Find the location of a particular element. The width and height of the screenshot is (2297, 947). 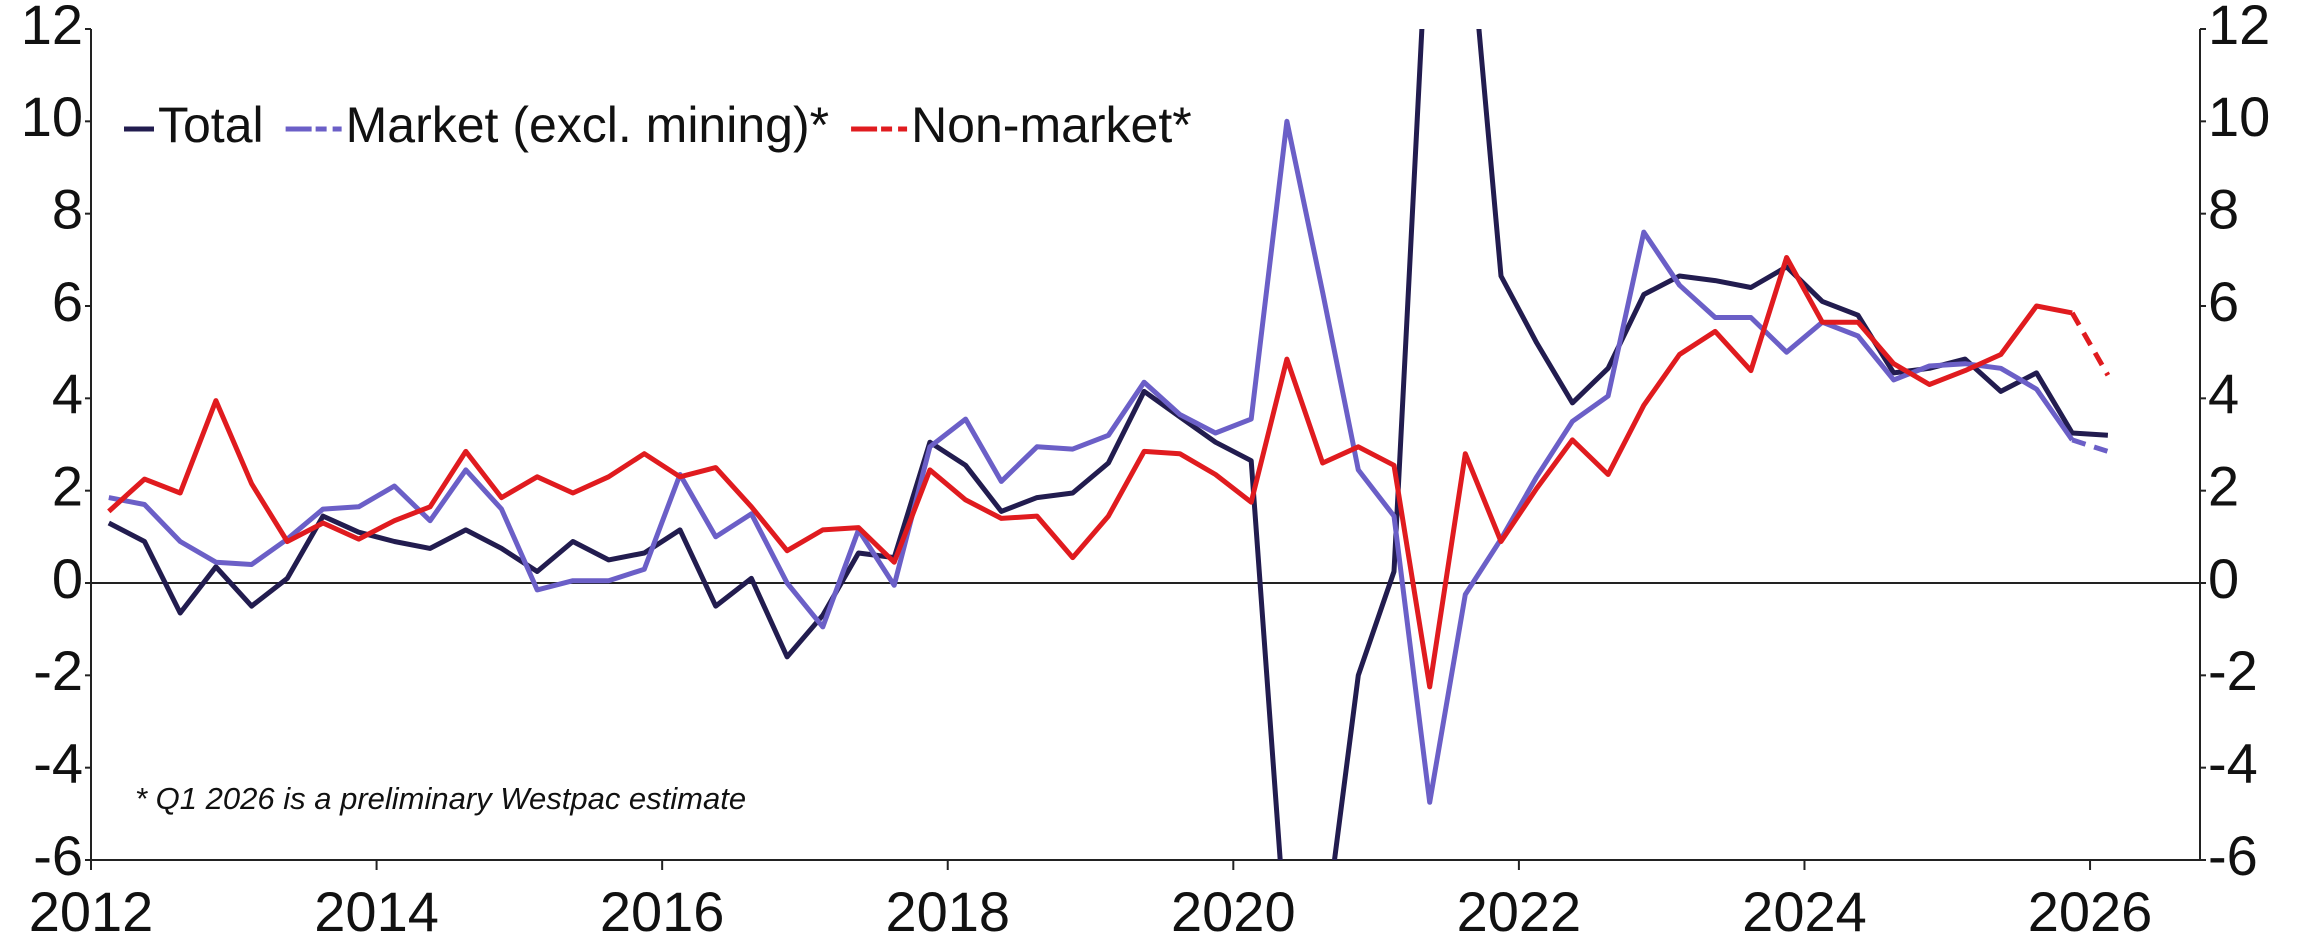

y-tick-label: -2 is located at coordinates (58, 670).